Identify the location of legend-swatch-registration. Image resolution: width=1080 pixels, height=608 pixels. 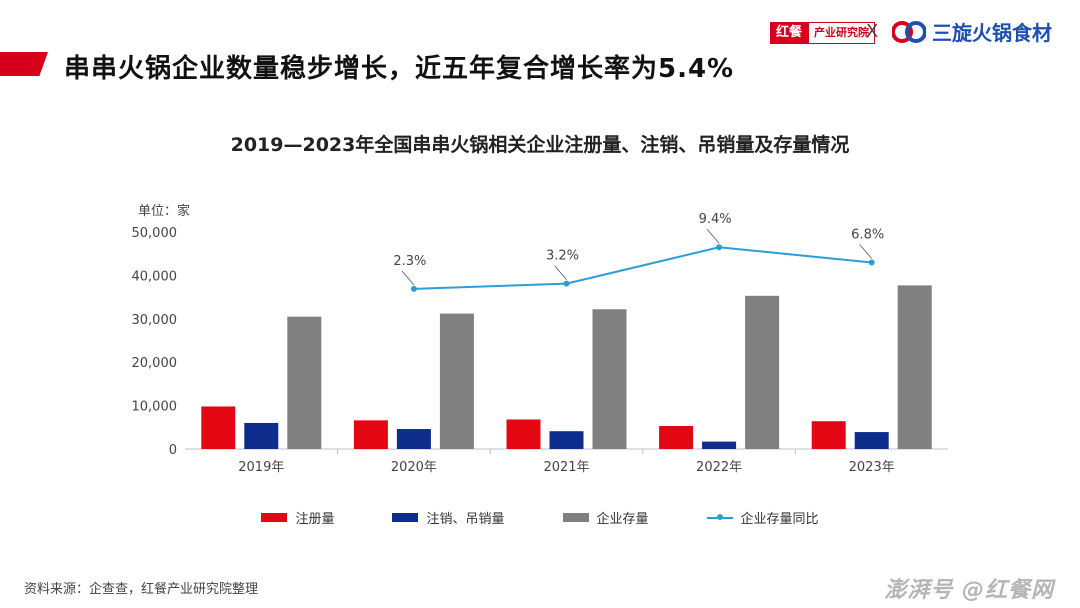
(274, 517).